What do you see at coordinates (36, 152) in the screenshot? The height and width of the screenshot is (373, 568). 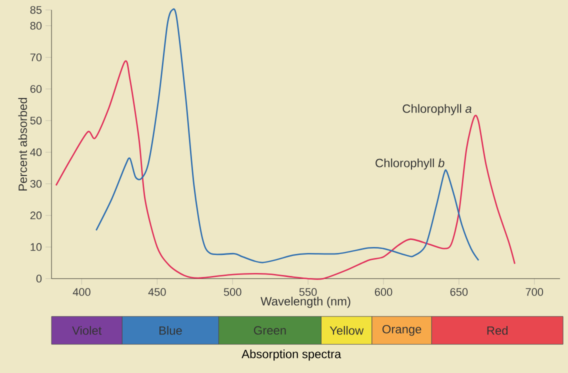 I see `y-tick-label: 40` at bounding box center [36, 152].